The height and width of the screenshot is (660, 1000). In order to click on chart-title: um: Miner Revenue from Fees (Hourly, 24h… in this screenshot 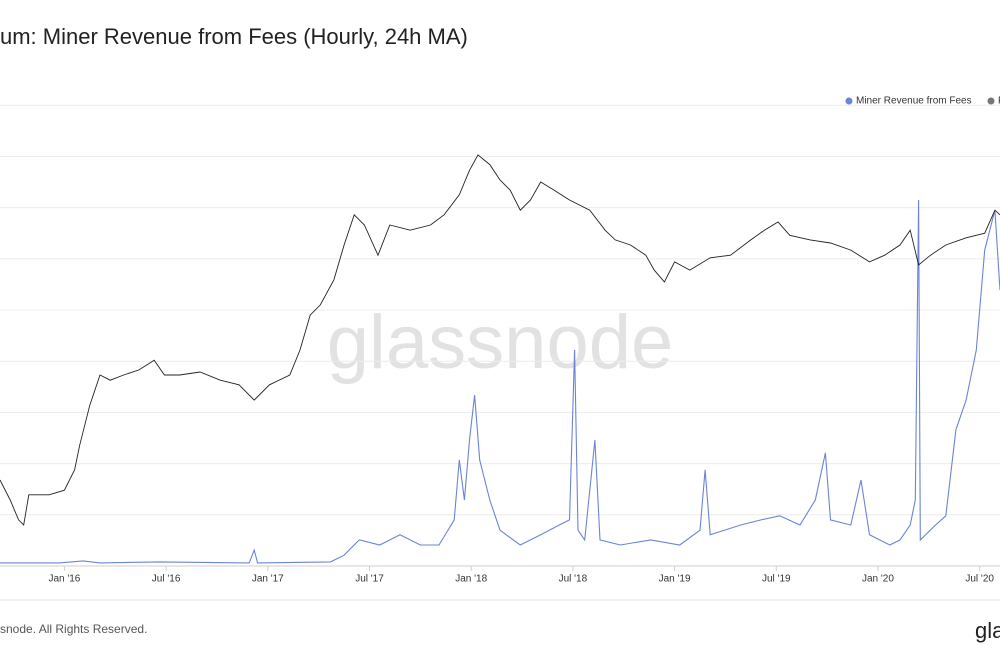, I will do `click(234, 36)`.